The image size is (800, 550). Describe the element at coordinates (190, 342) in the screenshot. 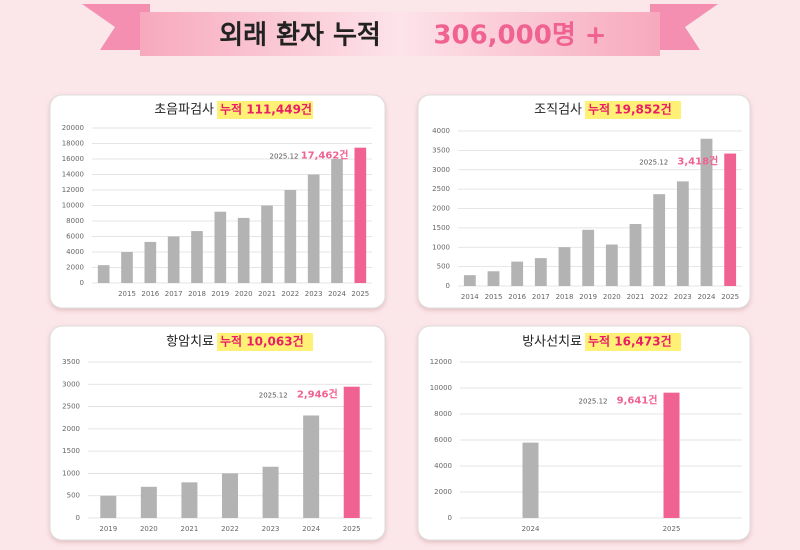

I see `chart-title: 항암치료` at that location.